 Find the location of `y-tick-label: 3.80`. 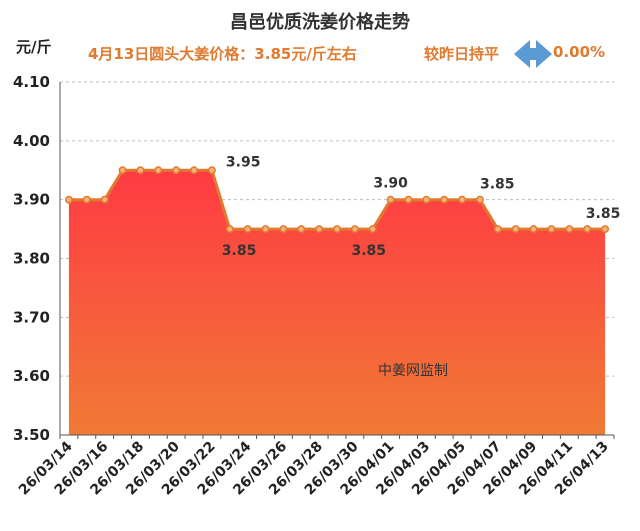

y-tick-label: 3.80 is located at coordinates (31, 259).